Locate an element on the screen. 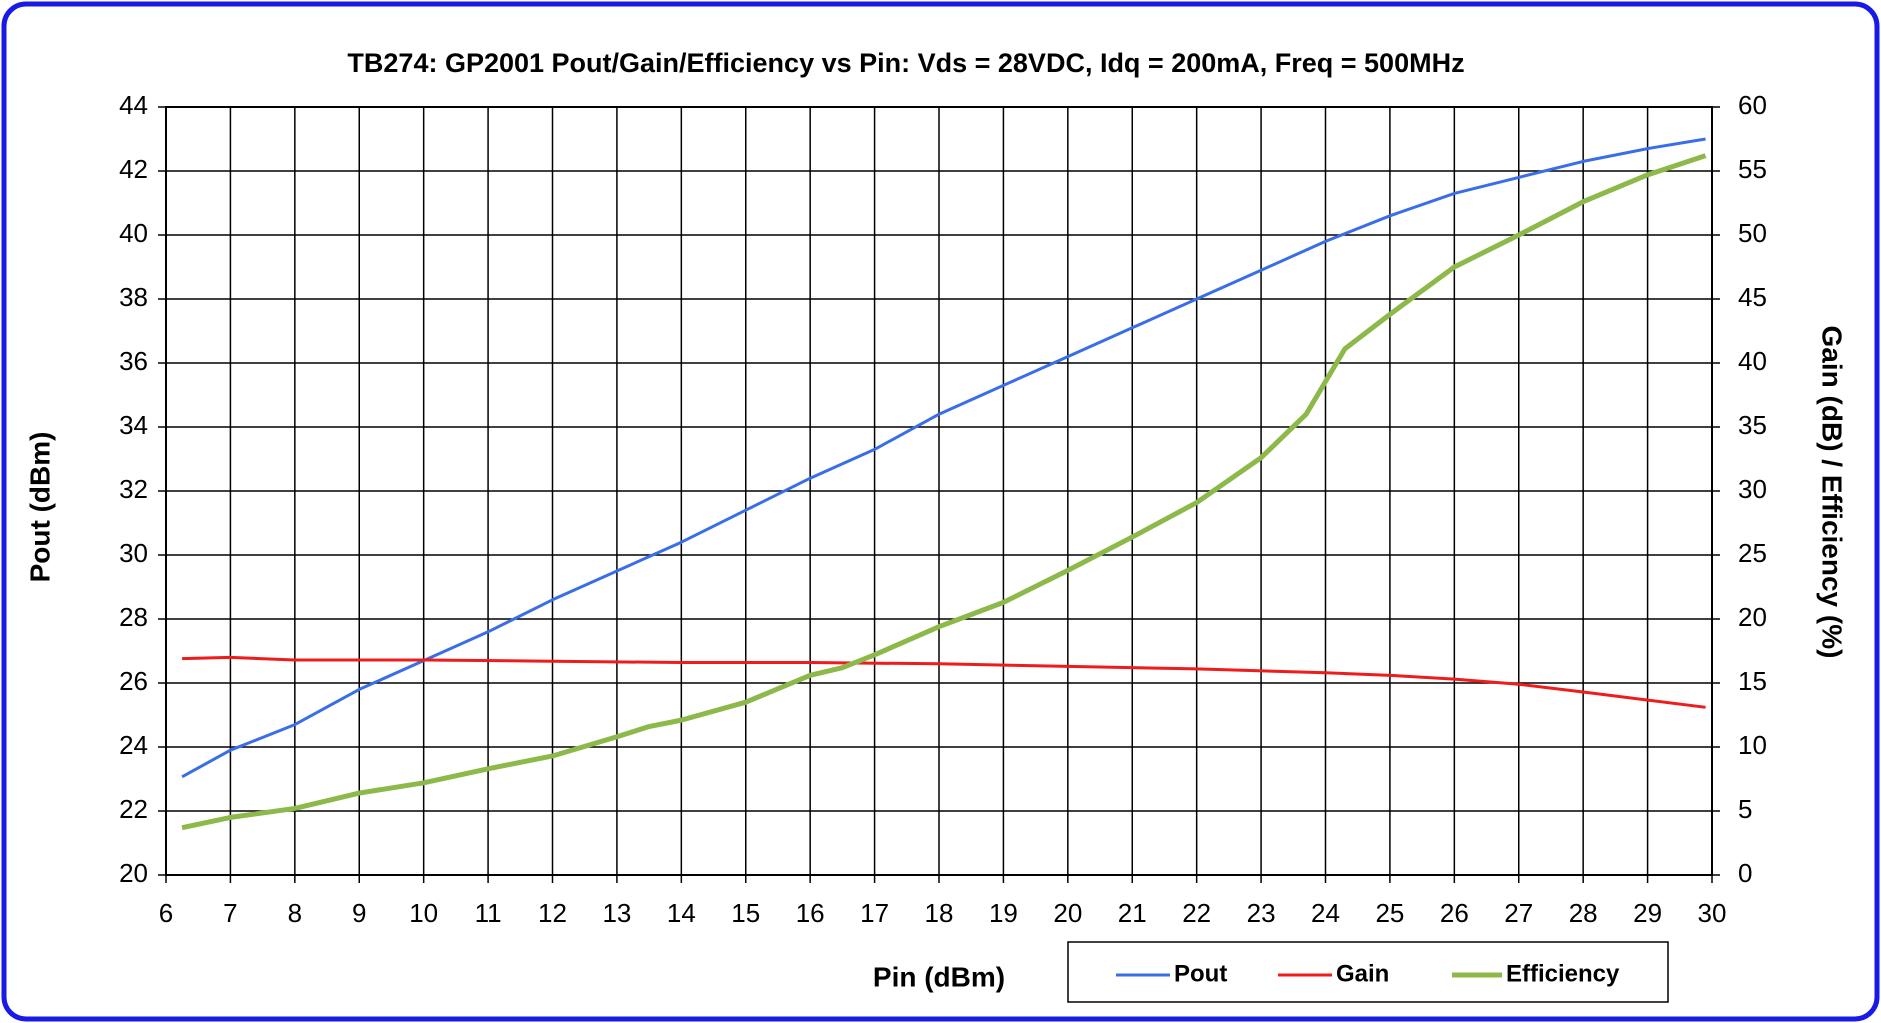  x-tick-label: 8 is located at coordinates (295, 913).